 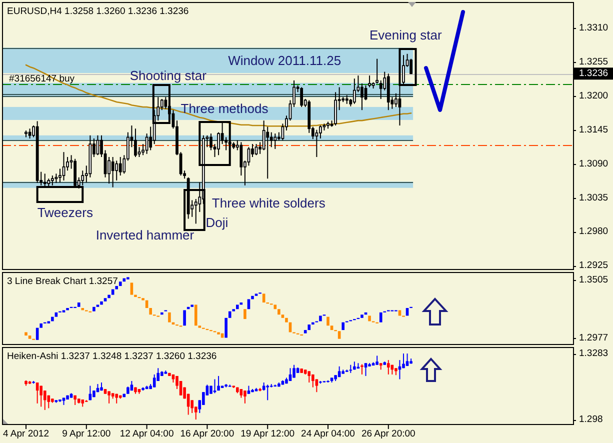 I want to click on y-tick-label: 1.3283, so click(x=593, y=354).